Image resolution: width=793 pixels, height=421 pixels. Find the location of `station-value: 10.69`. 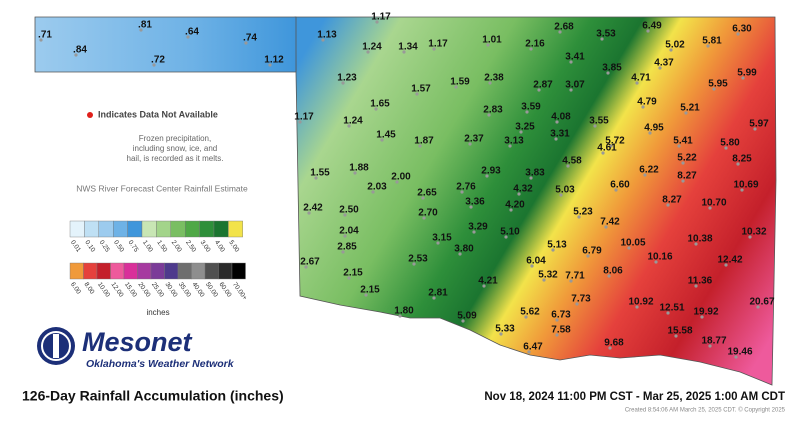

station-value: 10.69 is located at coordinates (745, 185).